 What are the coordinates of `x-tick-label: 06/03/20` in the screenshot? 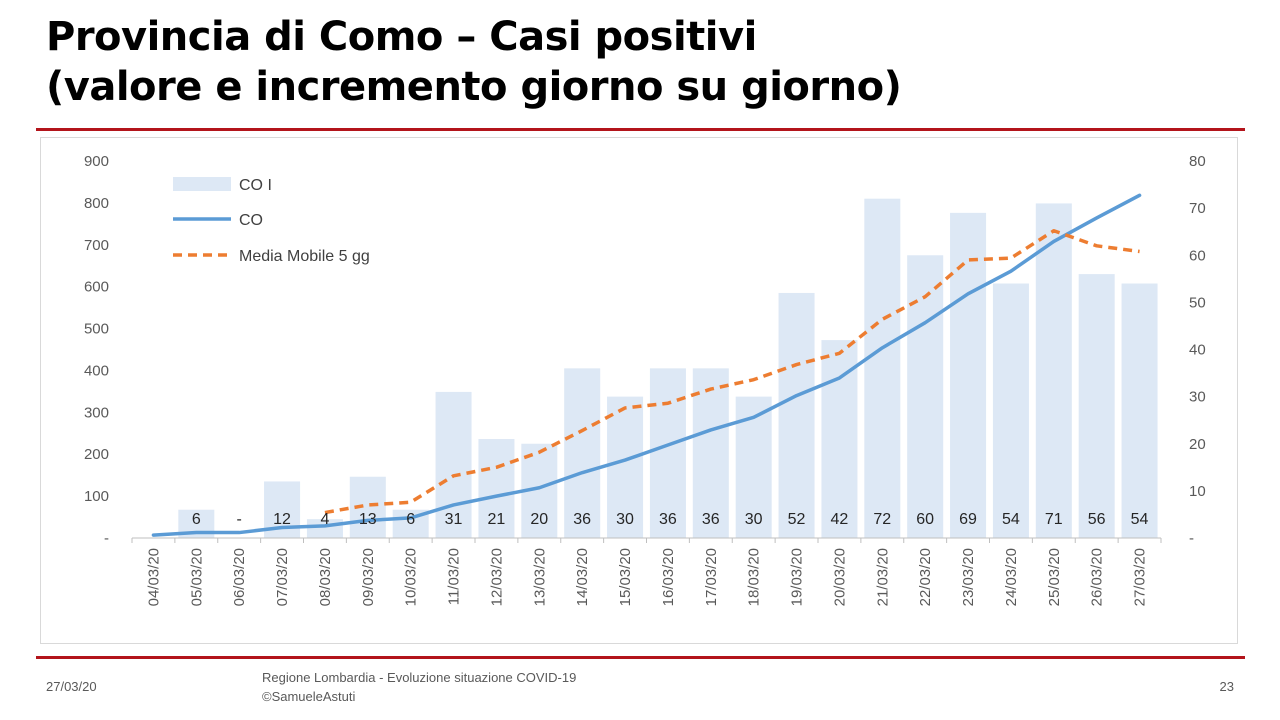 It's located at (239, 577).